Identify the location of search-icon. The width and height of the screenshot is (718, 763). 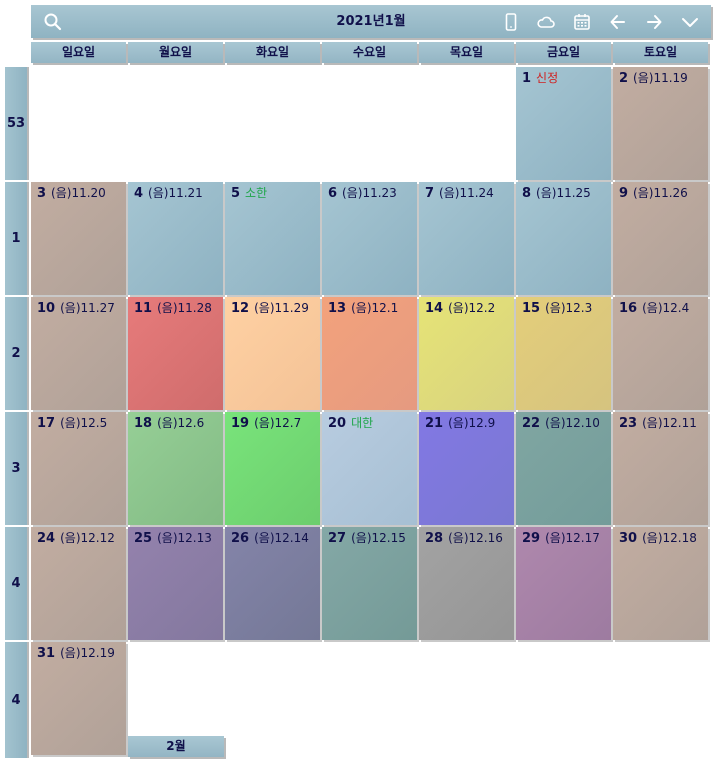
(53, 22).